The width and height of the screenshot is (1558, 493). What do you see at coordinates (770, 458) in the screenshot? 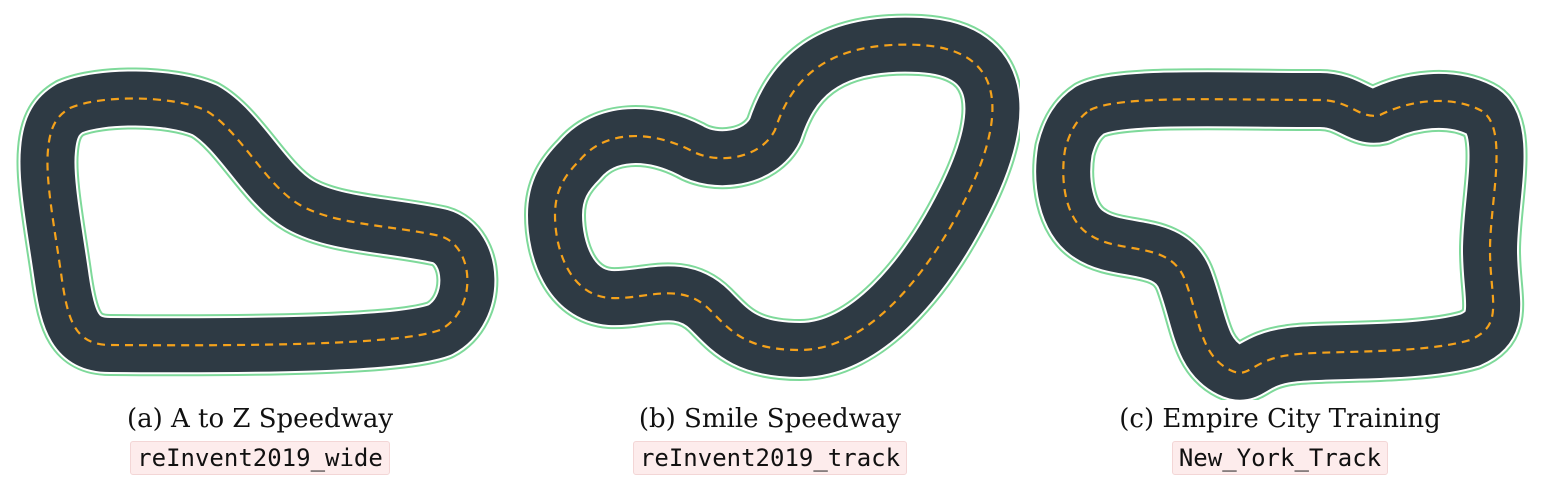
I see `code-label-b: reInvent2019_track` at bounding box center [770, 458].